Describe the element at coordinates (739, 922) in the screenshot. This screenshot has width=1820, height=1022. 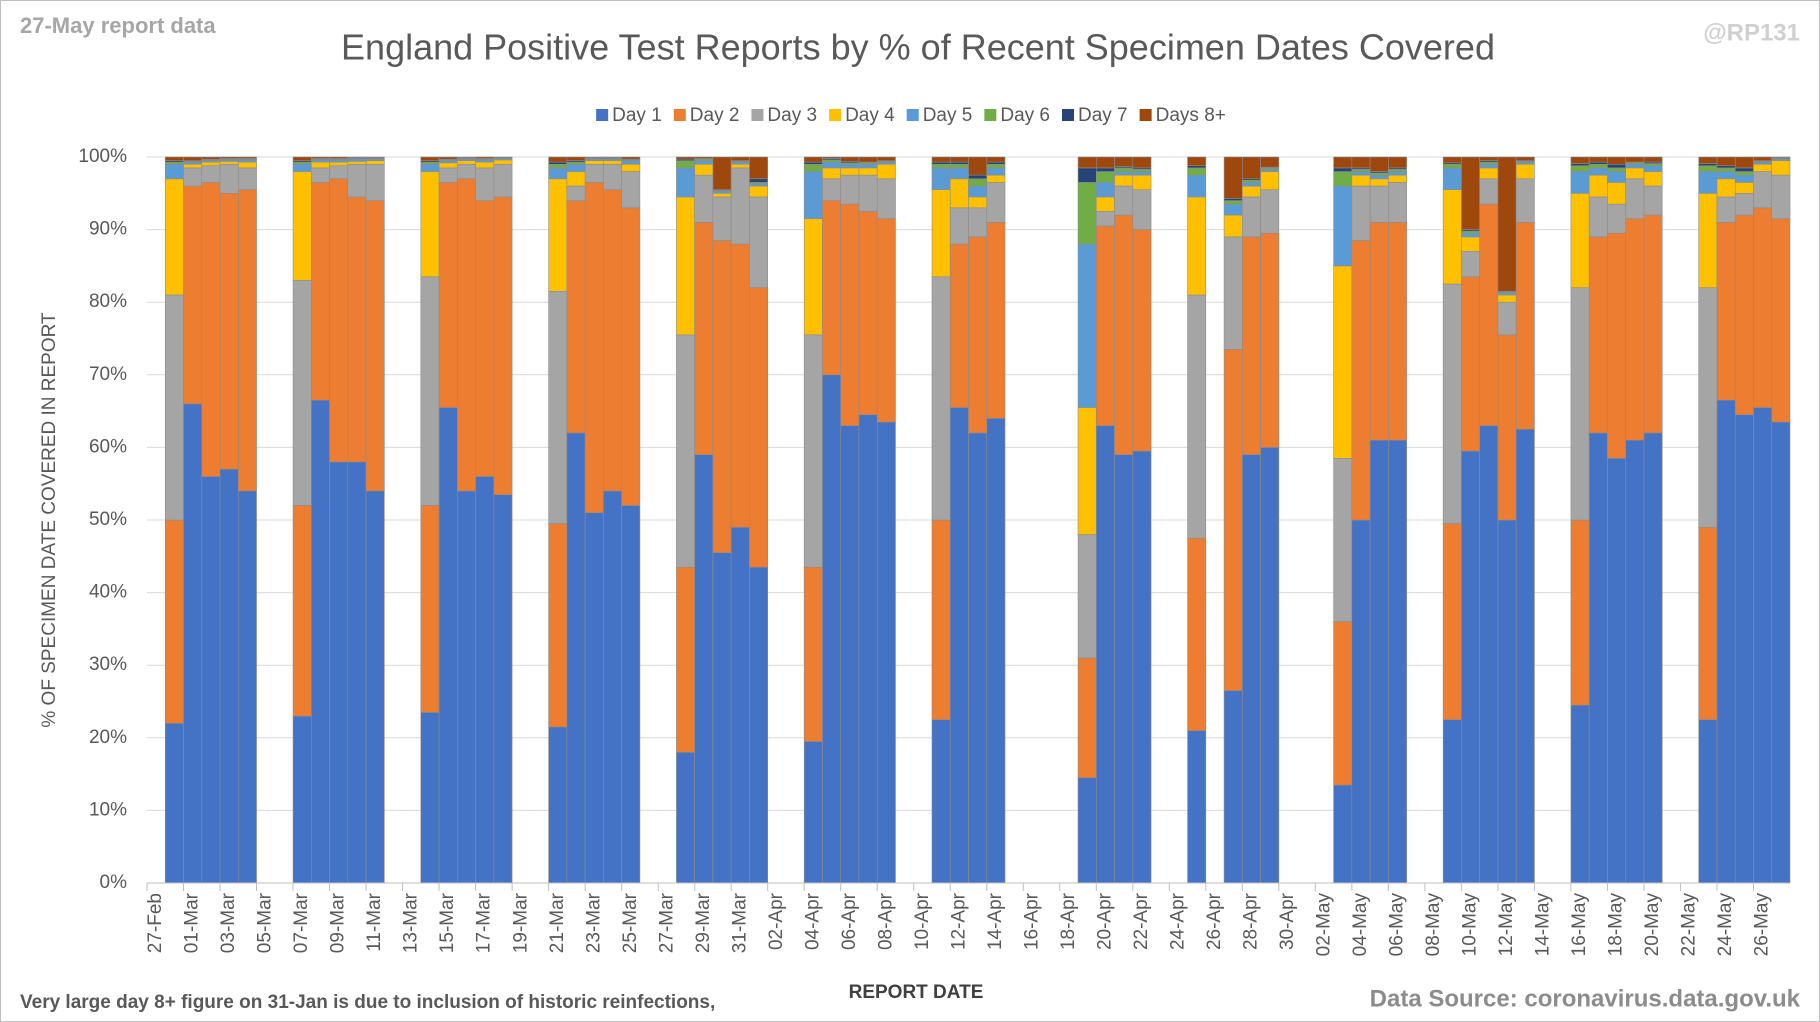
I see `x-tick-label: 31-Mar` at that location.